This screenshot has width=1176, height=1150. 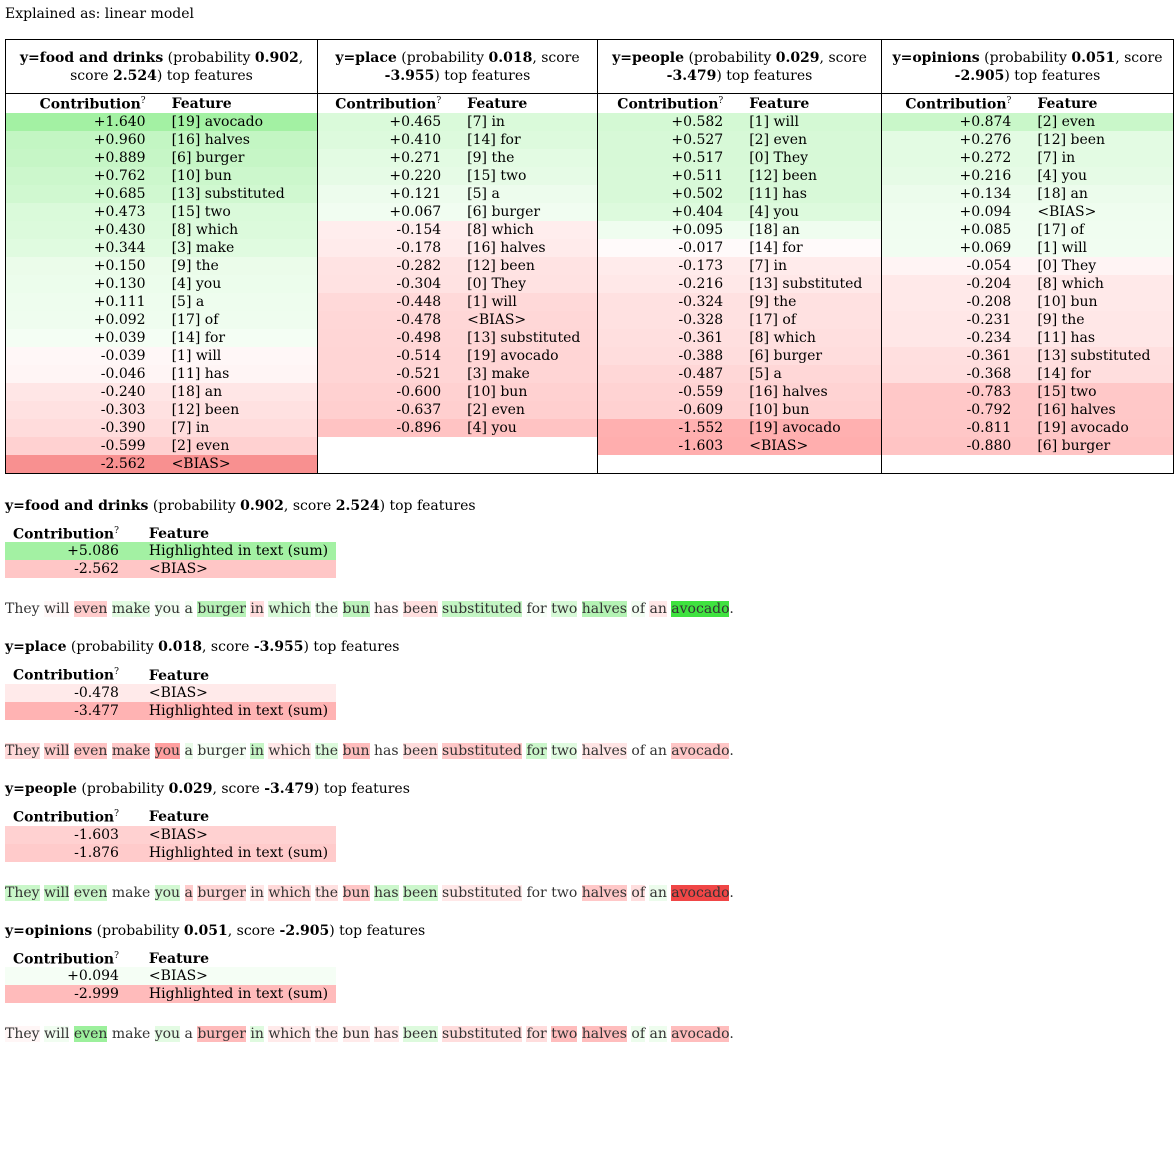 I want to click on table-row: -0.017 [14] for, so click(x=739, y=247).